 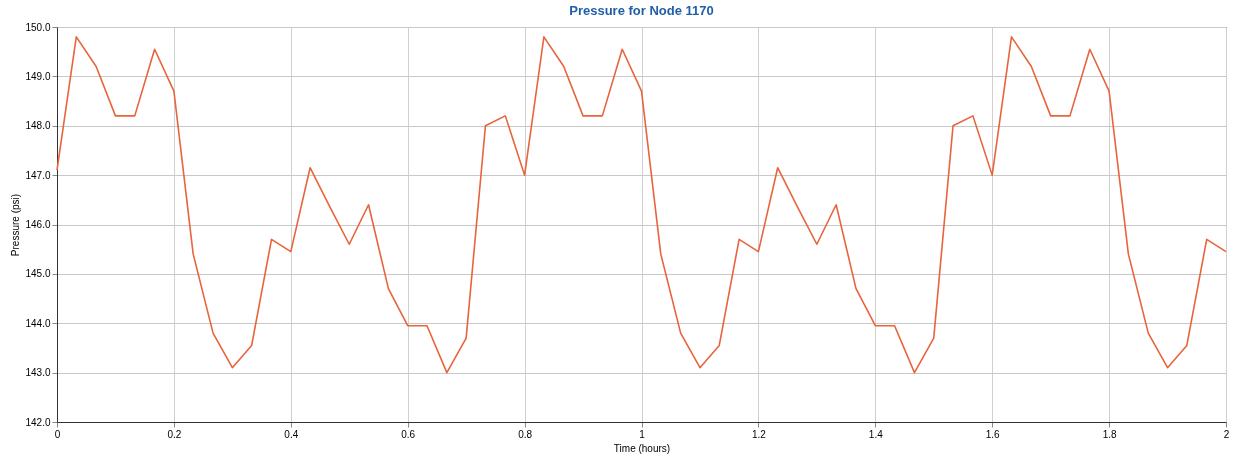 I want to click on y-tick-label: 144.0, so click(x=38, y=323).